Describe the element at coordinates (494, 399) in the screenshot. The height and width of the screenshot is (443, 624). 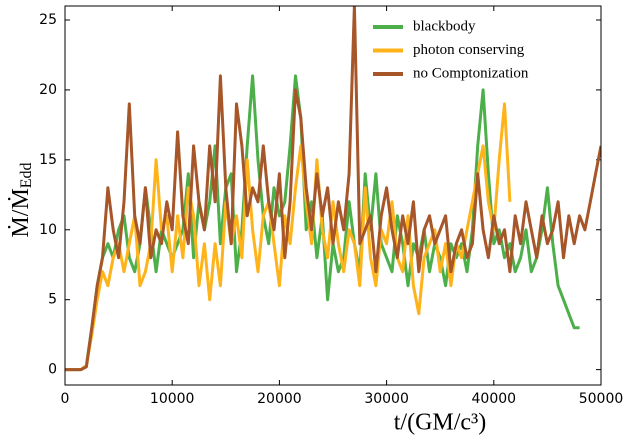
I see `x-tick-label: 40000` at that location.